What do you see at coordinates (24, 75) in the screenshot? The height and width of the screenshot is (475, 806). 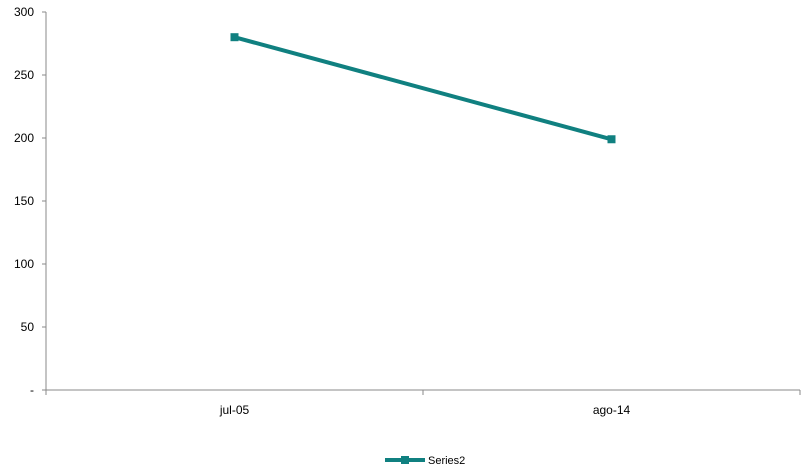 I see `y-tick-label: 250` at bounding box center [24, 75].